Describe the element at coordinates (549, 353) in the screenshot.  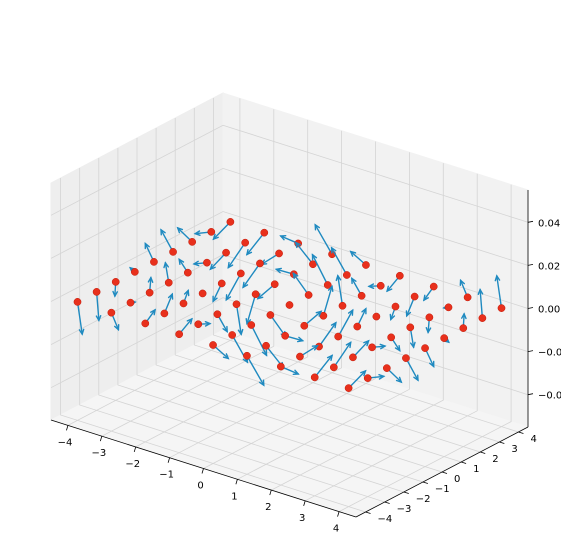
I see `z-tick-label: −0.02` at that location.